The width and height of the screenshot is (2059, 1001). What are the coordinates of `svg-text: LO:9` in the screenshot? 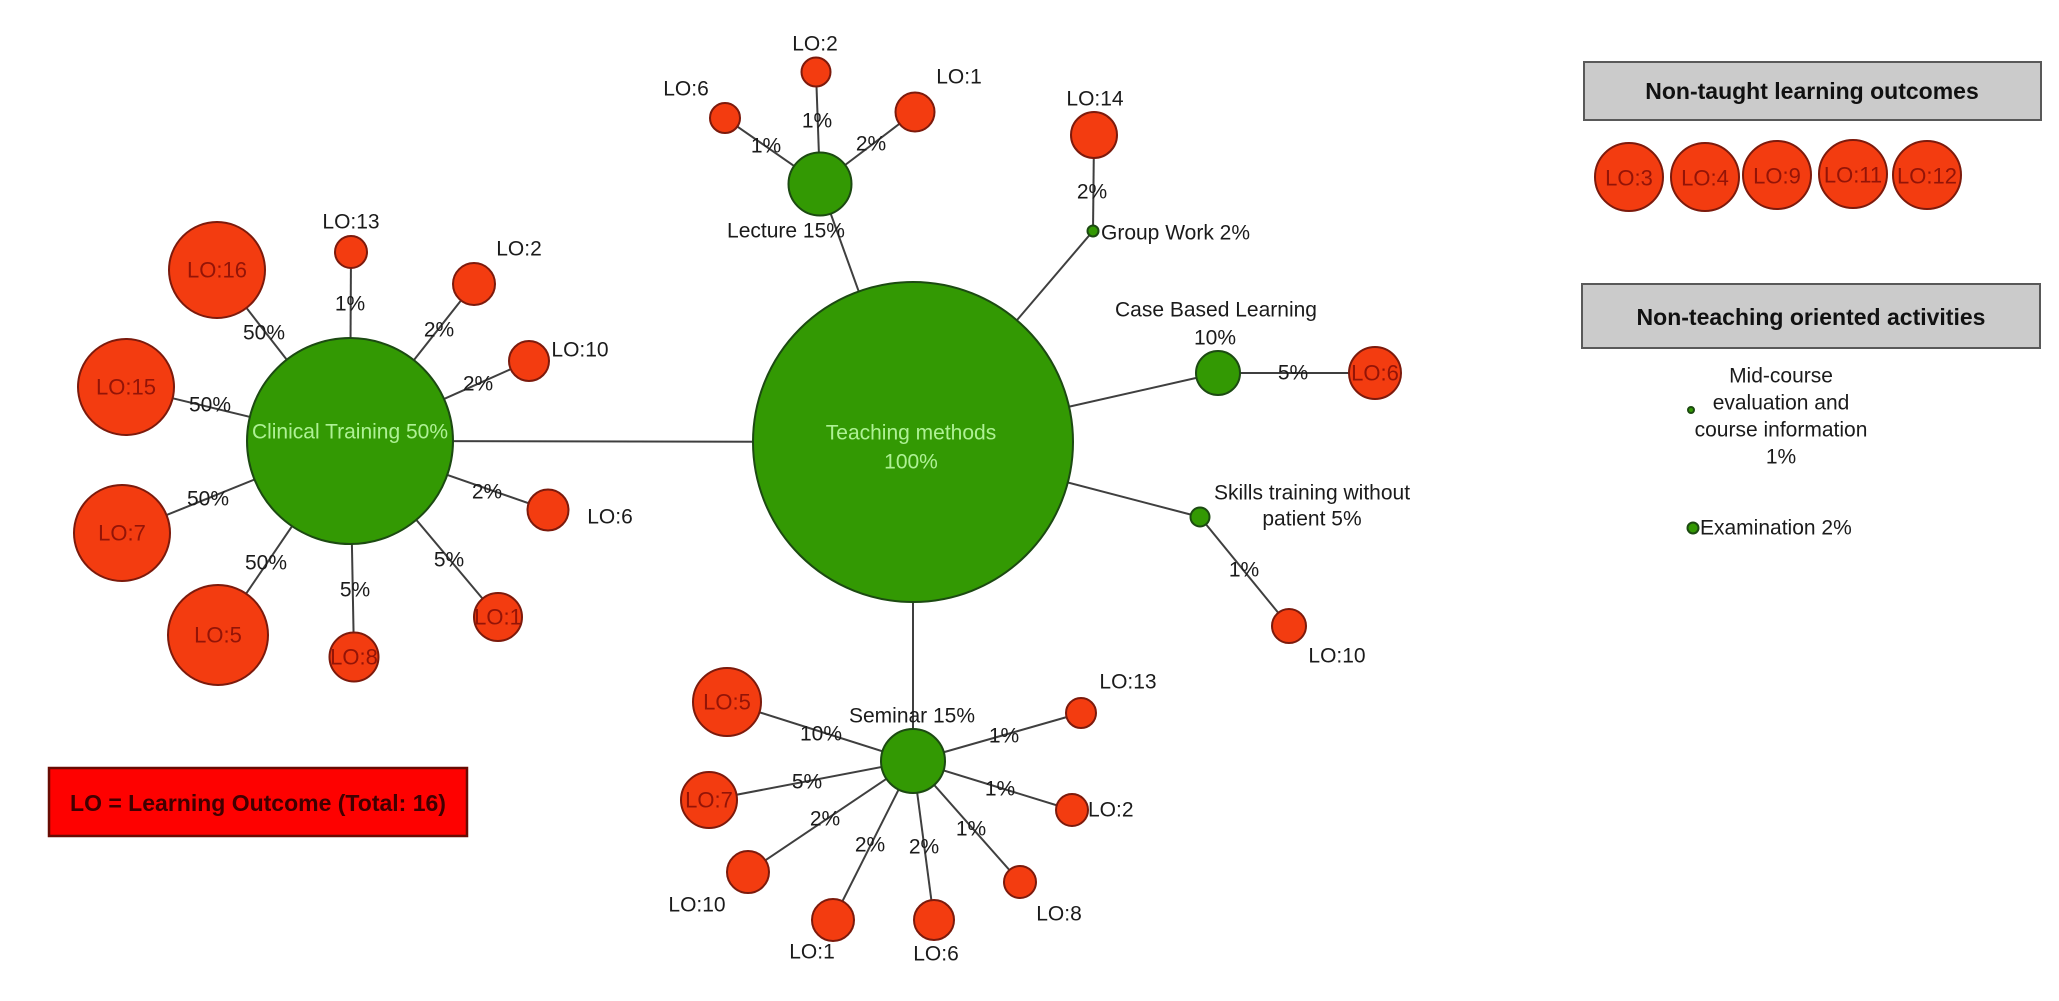 It's located at (1777, 176).